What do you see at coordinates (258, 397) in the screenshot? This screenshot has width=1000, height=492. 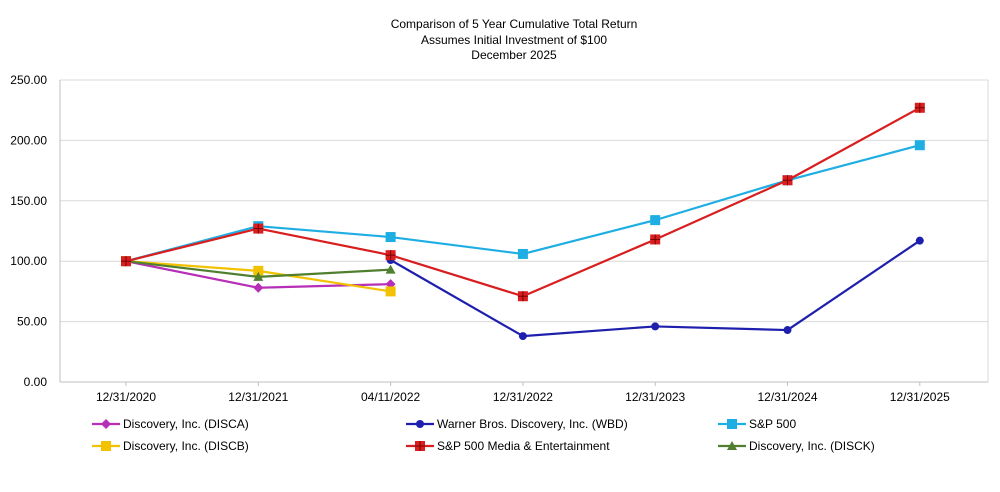 I see `x-tick-label: 12/31/2021` at bounding box center [258, 397].